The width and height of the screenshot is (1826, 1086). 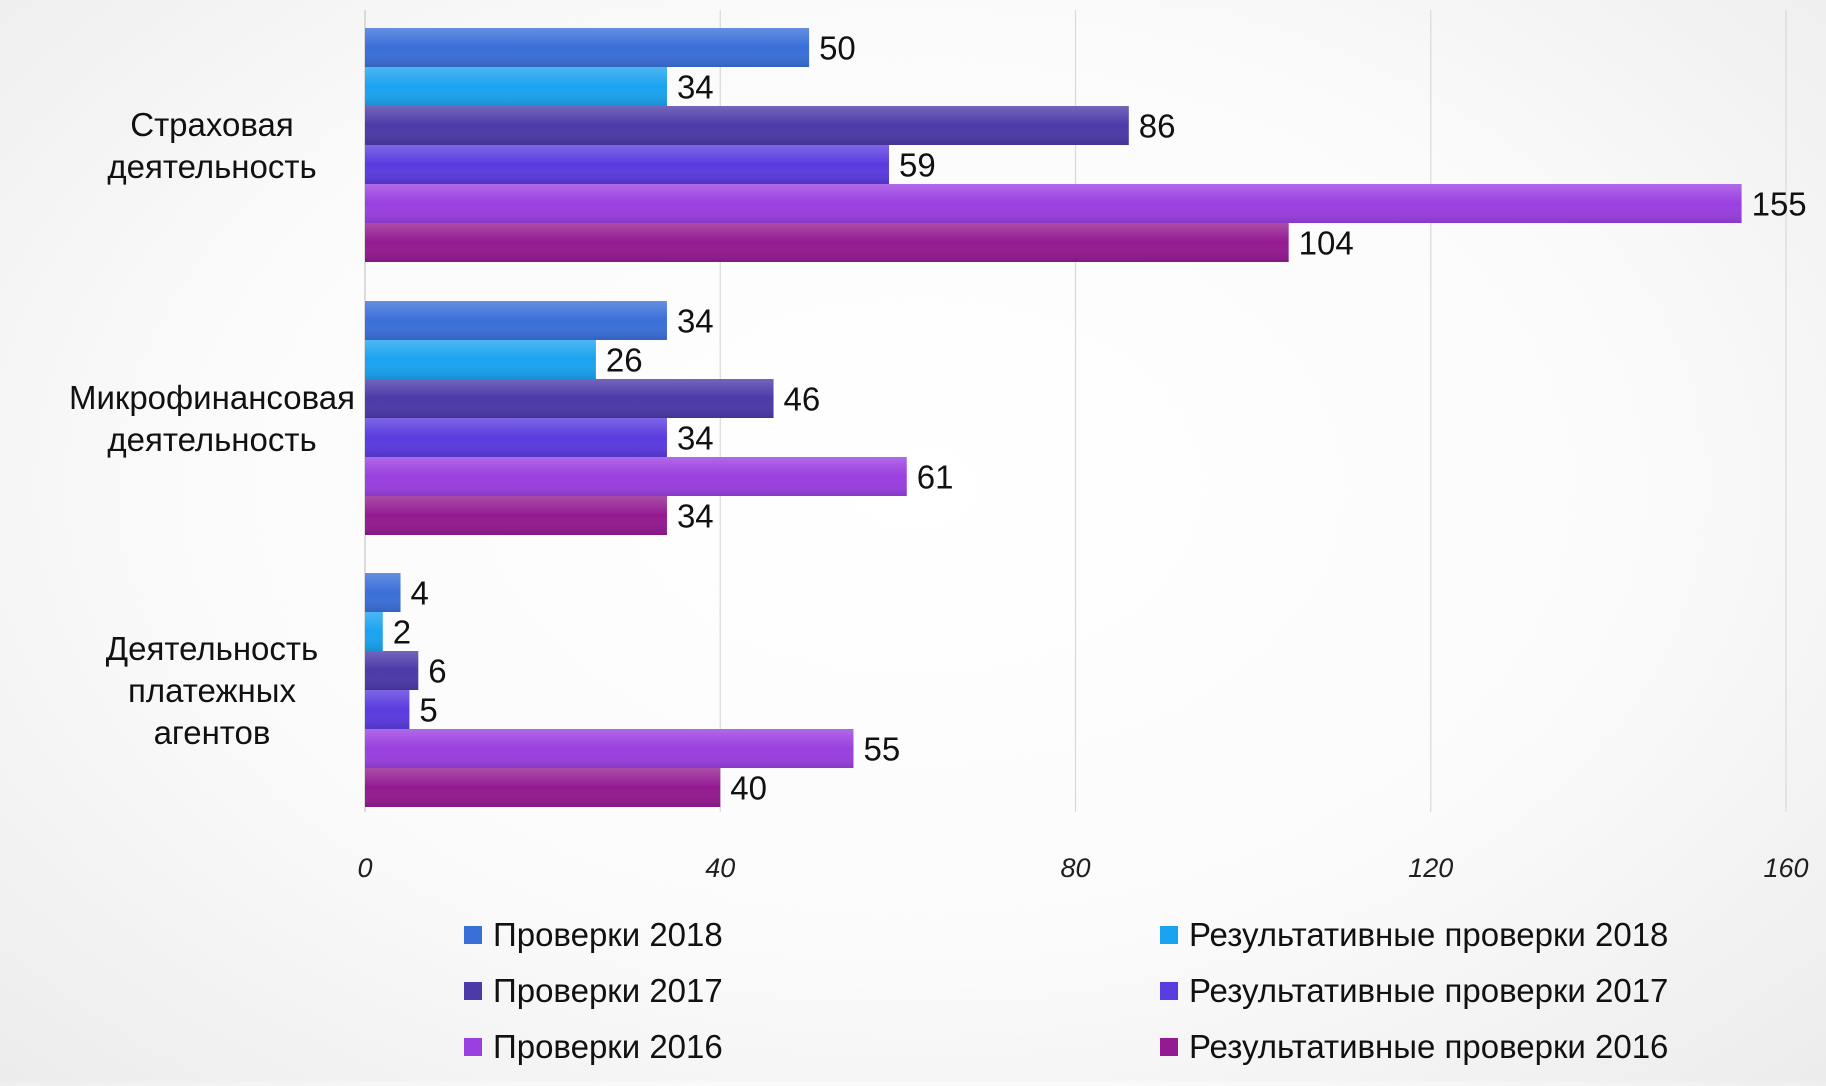 What do you see at coordinates (1428, 1046) in the screenshot?
I see `legend-label: Результативные проверки 2016` at bounding box center [1428, 1046].